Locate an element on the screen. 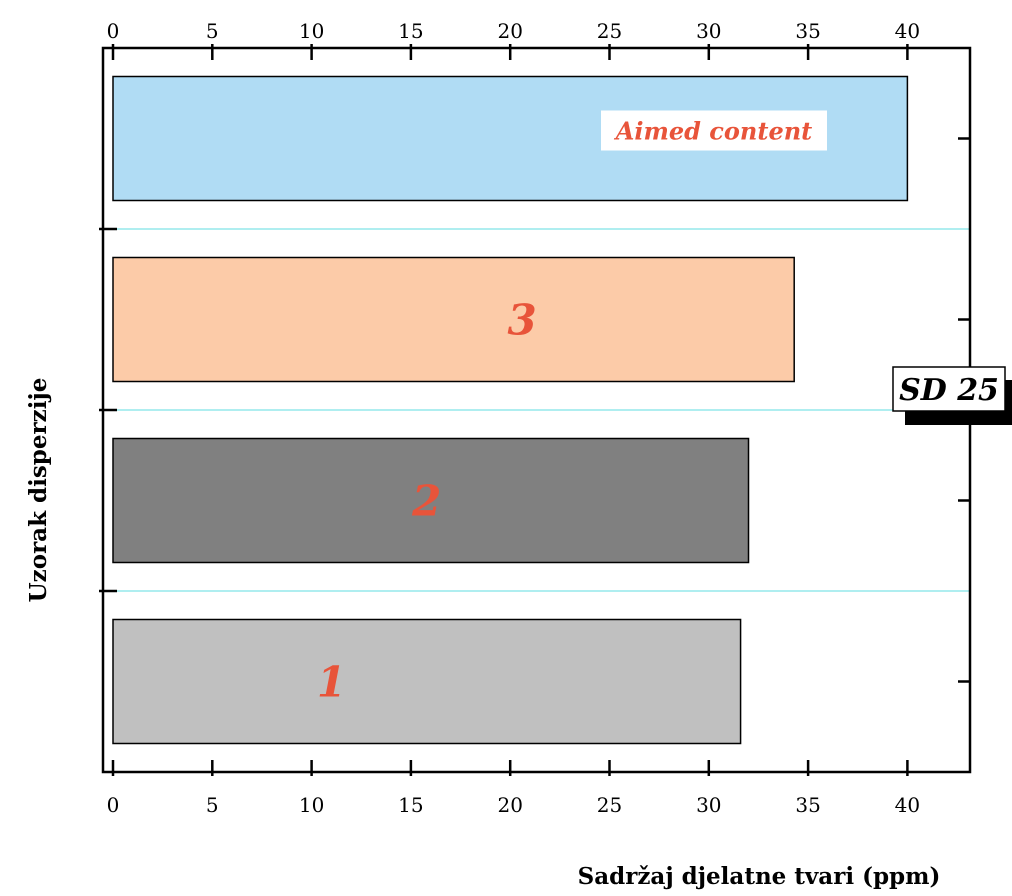 The height and width of the screenshot is (896, 1012). aimed-label-background is located at coordinates (714, 130).